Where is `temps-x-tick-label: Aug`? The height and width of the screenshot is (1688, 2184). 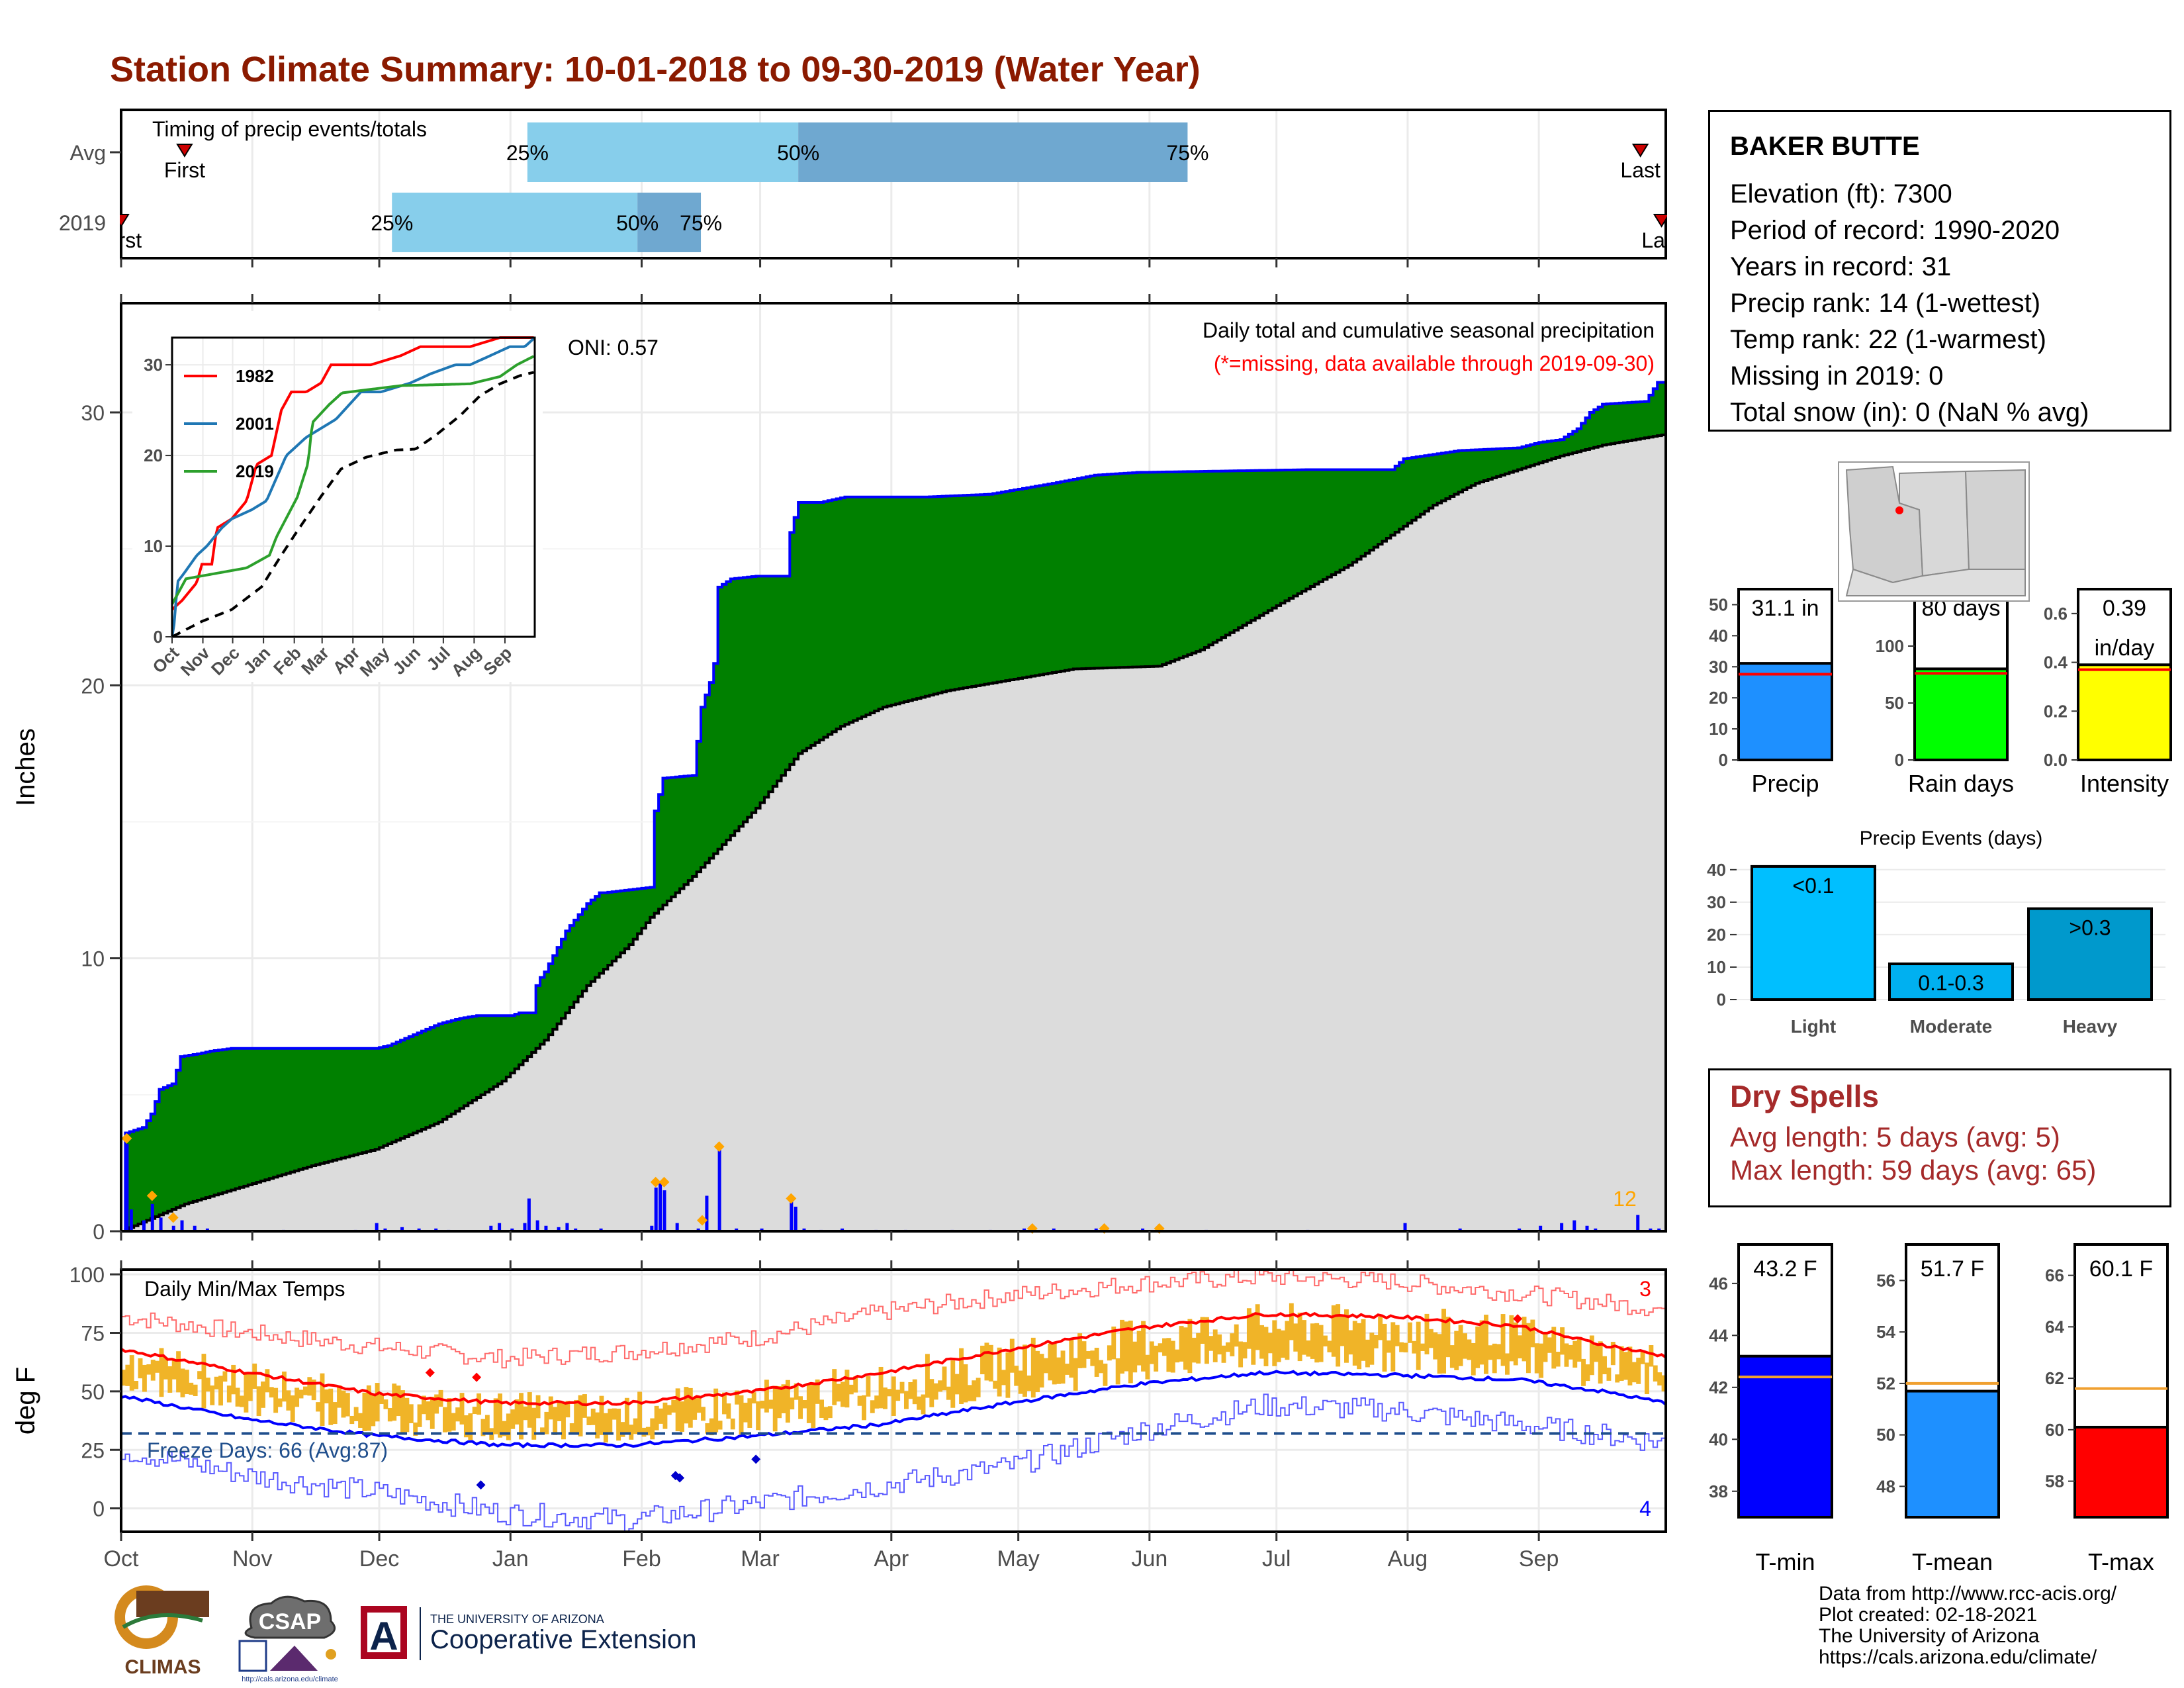 temps-x-tick-label: Aug is located at coordinates (1408, 1558).